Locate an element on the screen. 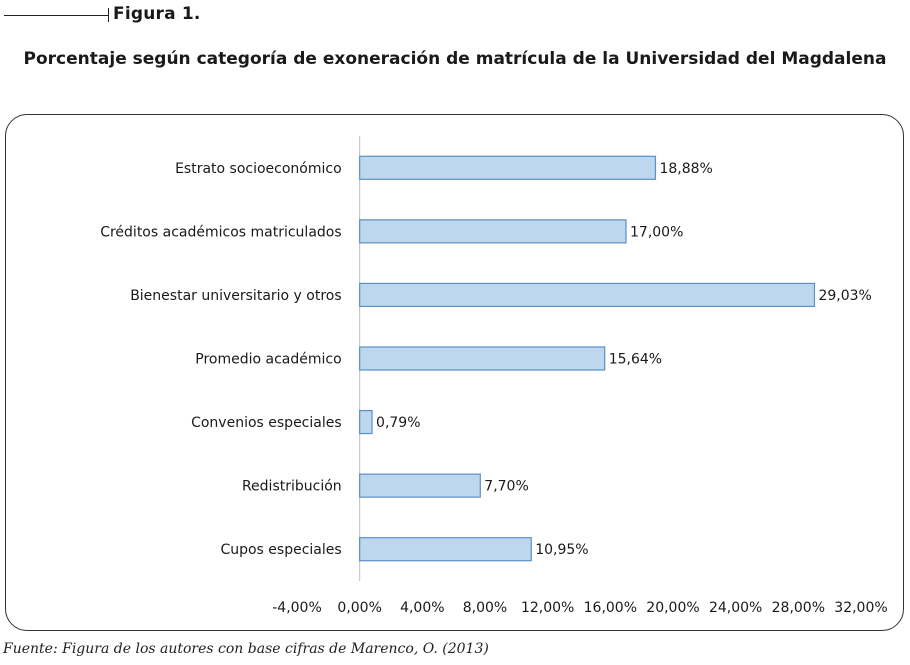  data-label: 17,00% is located at coordinates (656, 232).